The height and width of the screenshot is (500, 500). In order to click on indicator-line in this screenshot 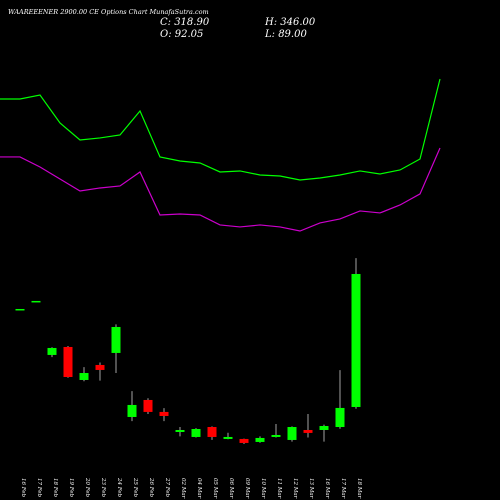, I will do `click(220, 189)`.